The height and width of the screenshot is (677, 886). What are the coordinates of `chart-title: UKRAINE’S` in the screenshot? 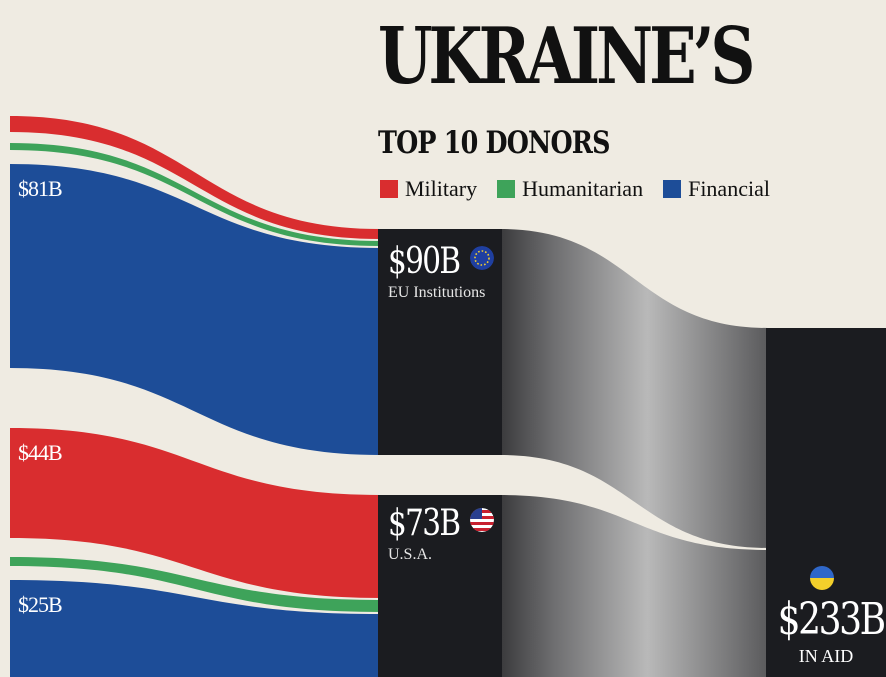 It's located at (566, 56).